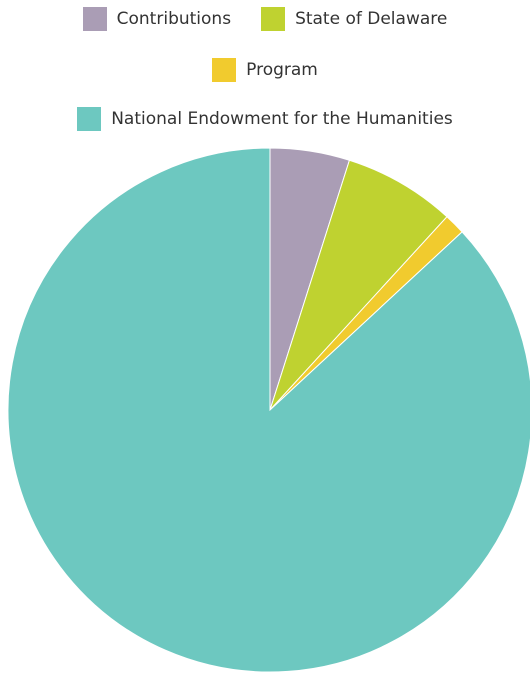 The width and height of the screenshot is (530, 675). What do you see at coordinates (174, 19) in the screenshot?
I see `legend-label-contributions: Contributions` at bounding box center [174, 19].